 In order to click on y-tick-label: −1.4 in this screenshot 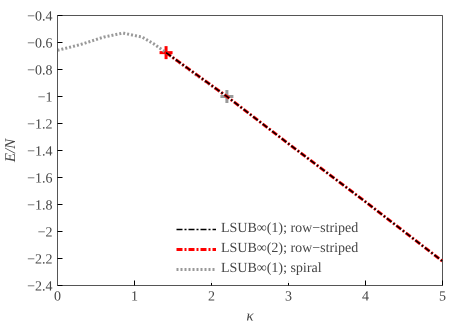, I will do `click(40, 152)`.